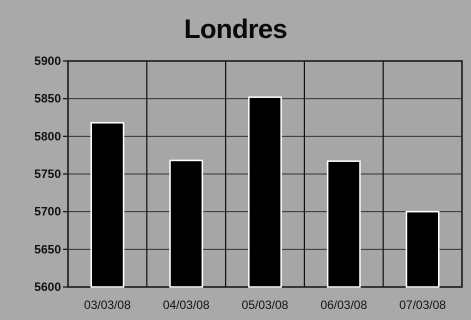  Describe the element at coordinates (47, 249) in the screenshot. I see `y-tick-label: 5650` at that location.